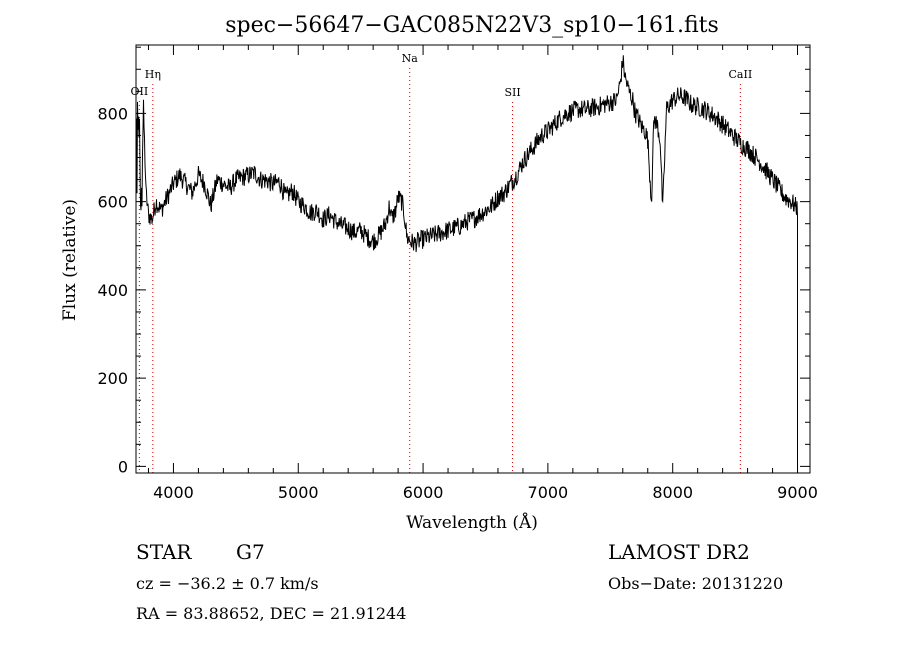 This screenshot has height=650, width=900. Describe the element at coordinates (164, 552) in the screenshot. I see `object-class: STAR` at that location.